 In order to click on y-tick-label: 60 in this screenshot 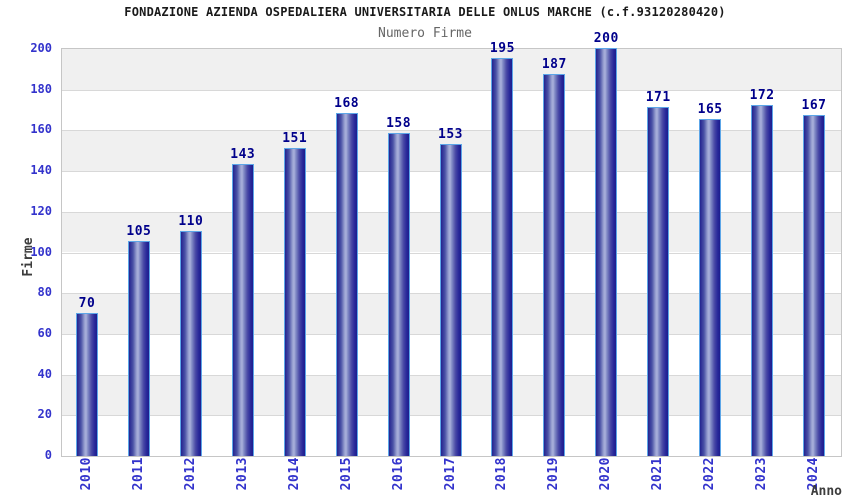, I will do `click(44, 332)`.